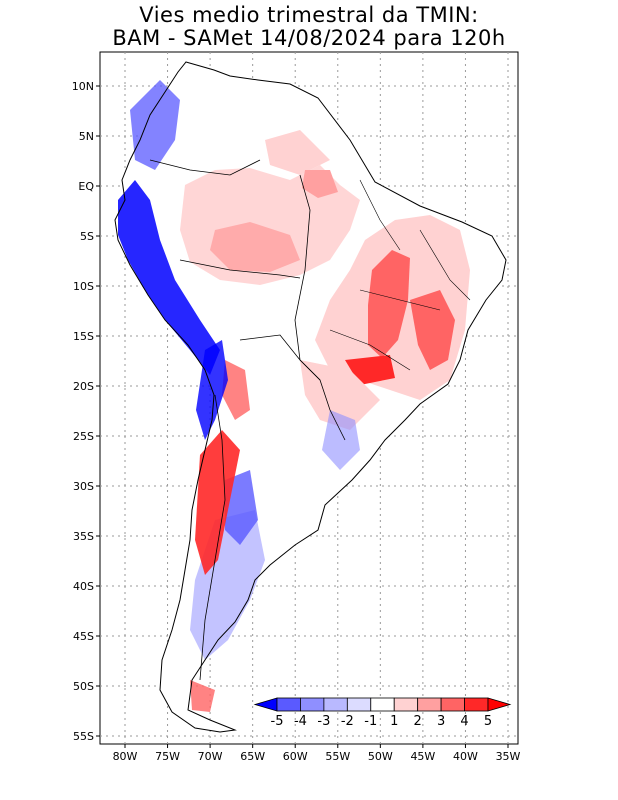 This screenshot has width=618, height=800. I want to click on bias-patch-colombia, so click(155, 125).